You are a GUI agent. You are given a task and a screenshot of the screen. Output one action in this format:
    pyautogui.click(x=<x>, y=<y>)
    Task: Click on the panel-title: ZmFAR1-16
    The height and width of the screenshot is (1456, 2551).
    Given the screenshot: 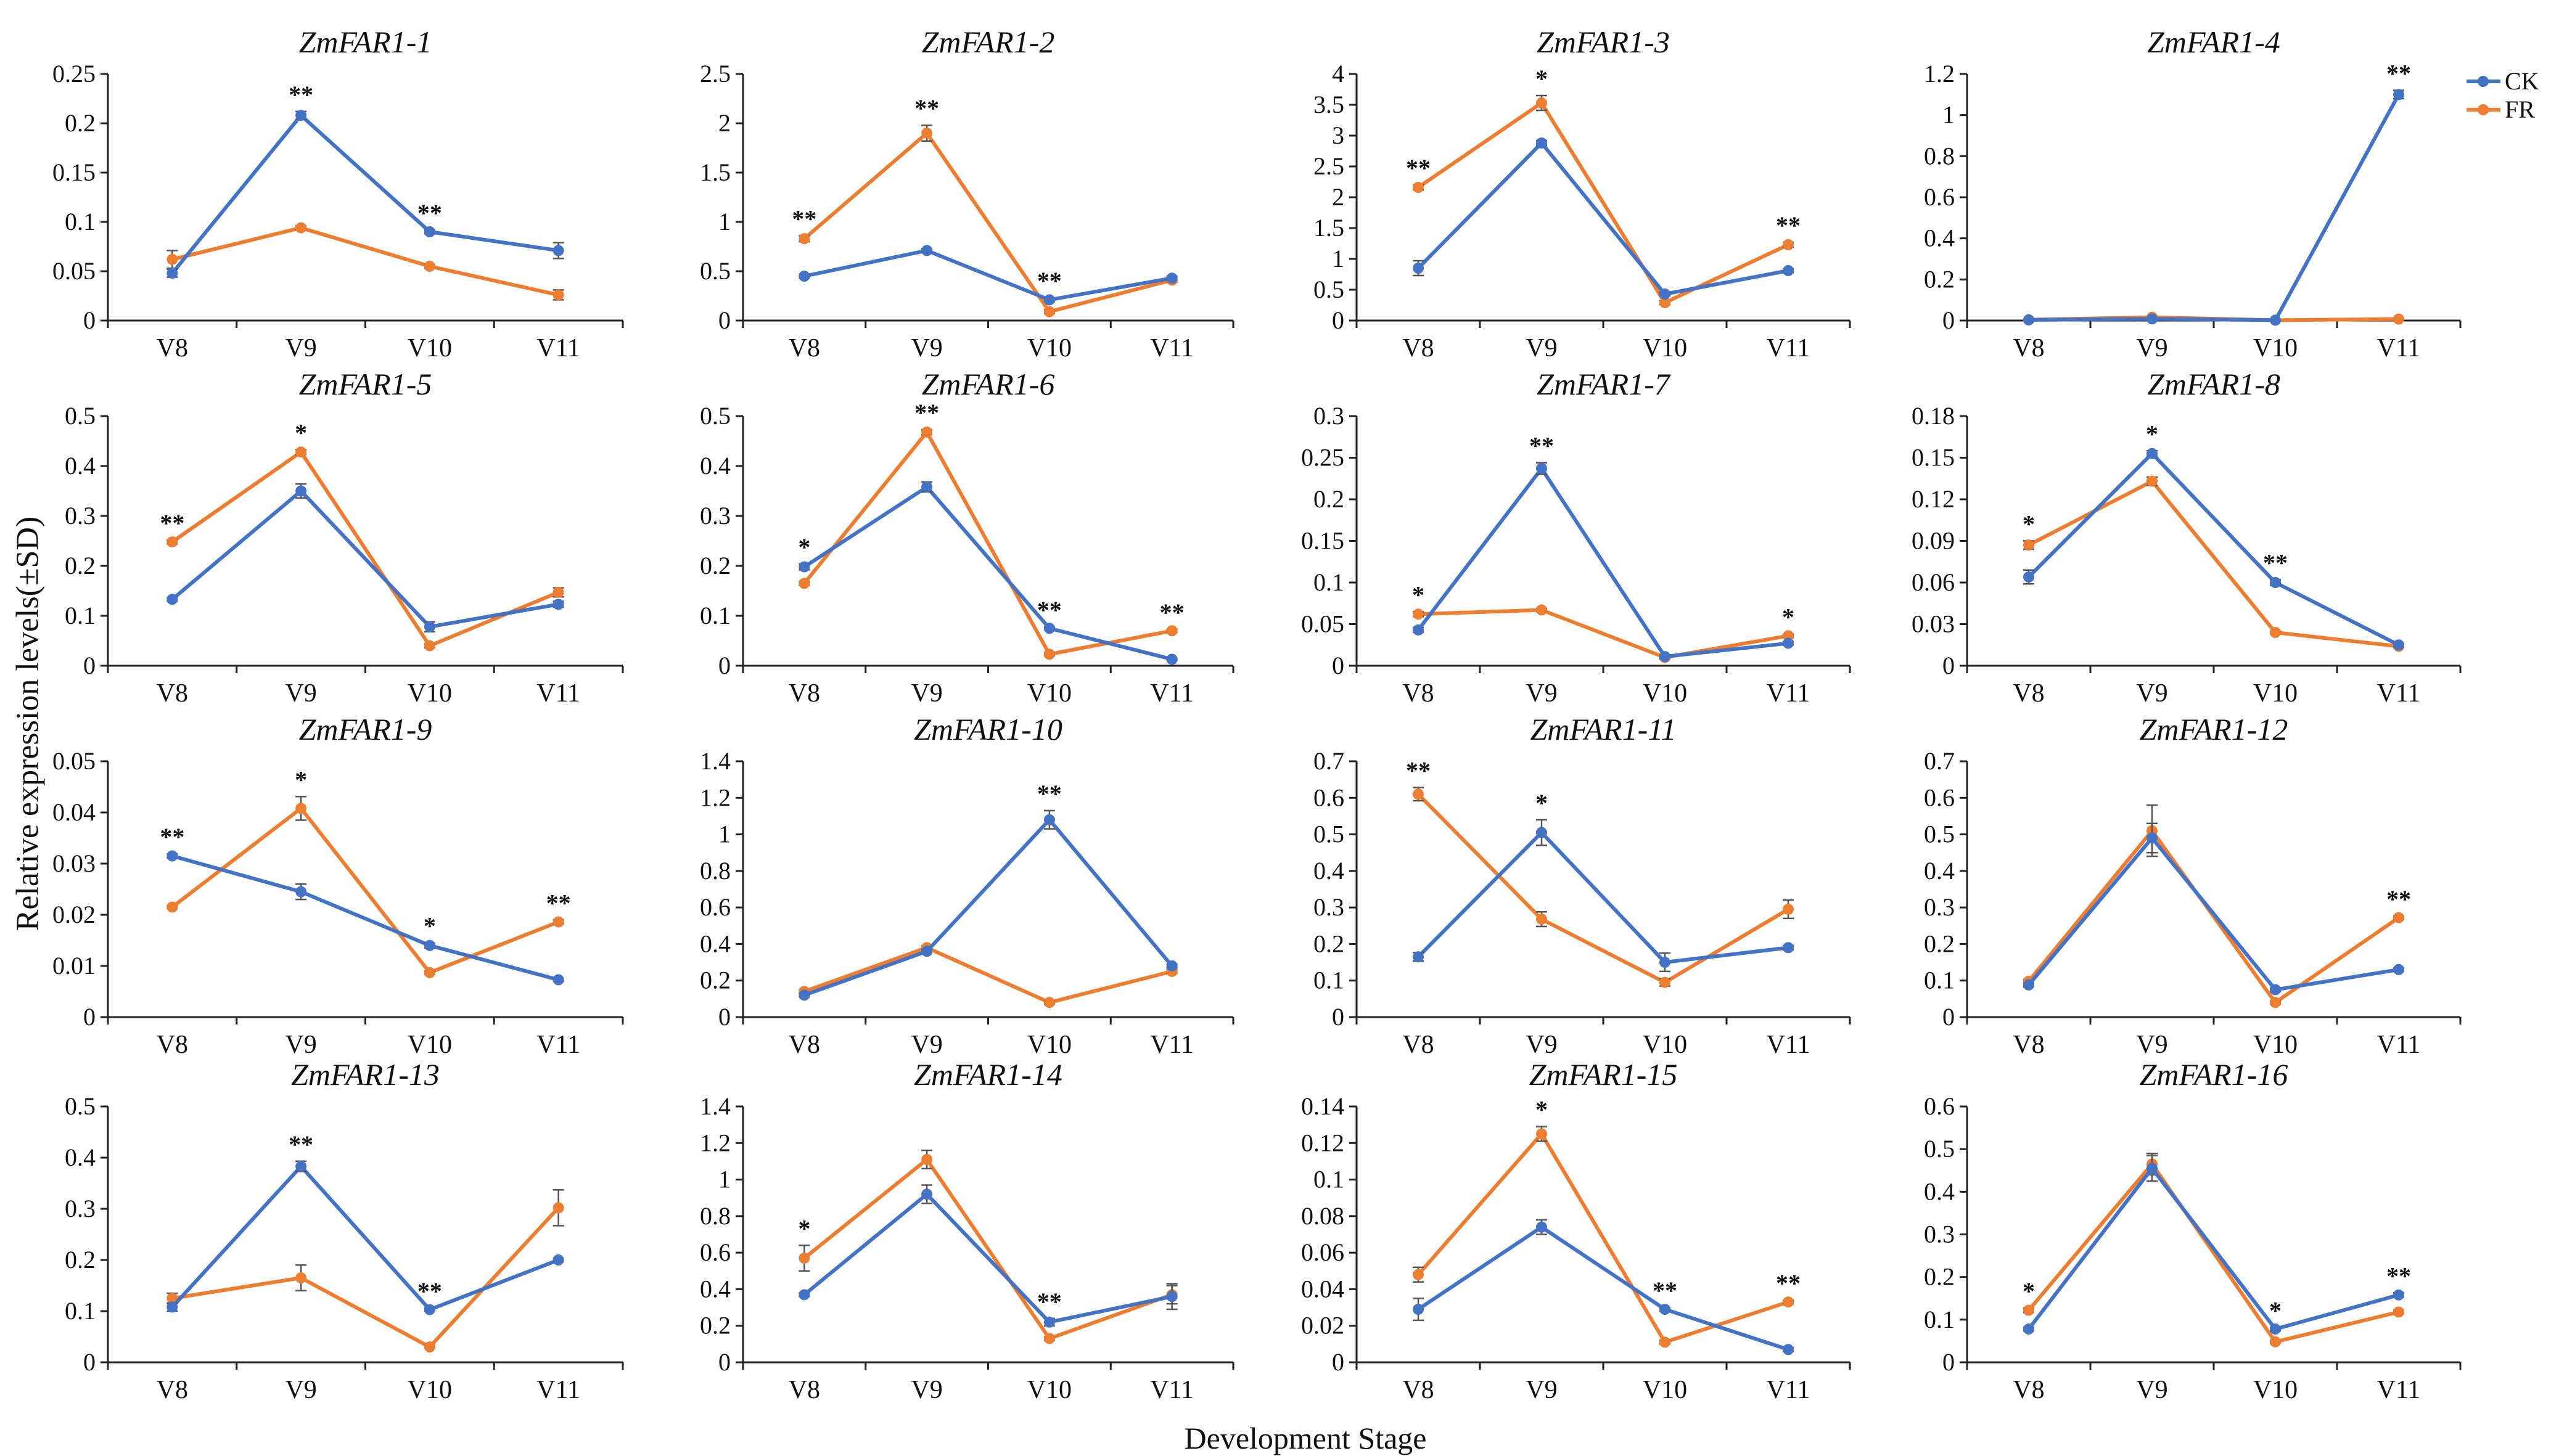 What is the action you would take?
    pyautogui.click(x=2214, y=1074)
    